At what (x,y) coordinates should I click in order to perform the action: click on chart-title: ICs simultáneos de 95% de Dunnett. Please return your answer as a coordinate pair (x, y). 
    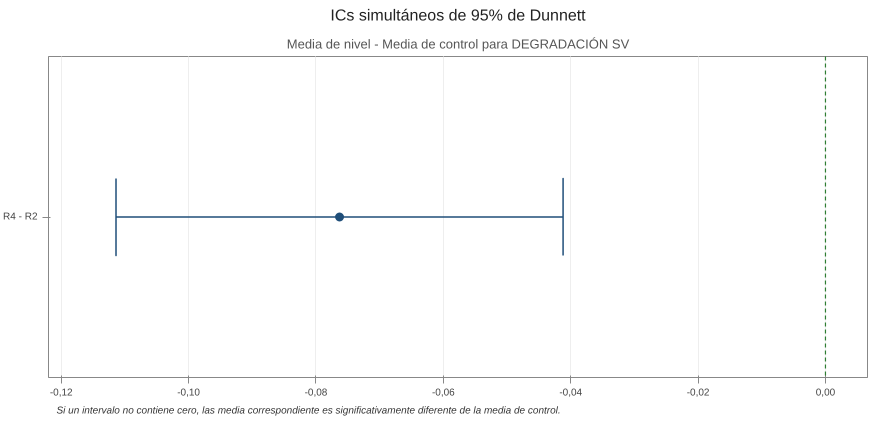
    Looking at the image, I should click on (458, 16).